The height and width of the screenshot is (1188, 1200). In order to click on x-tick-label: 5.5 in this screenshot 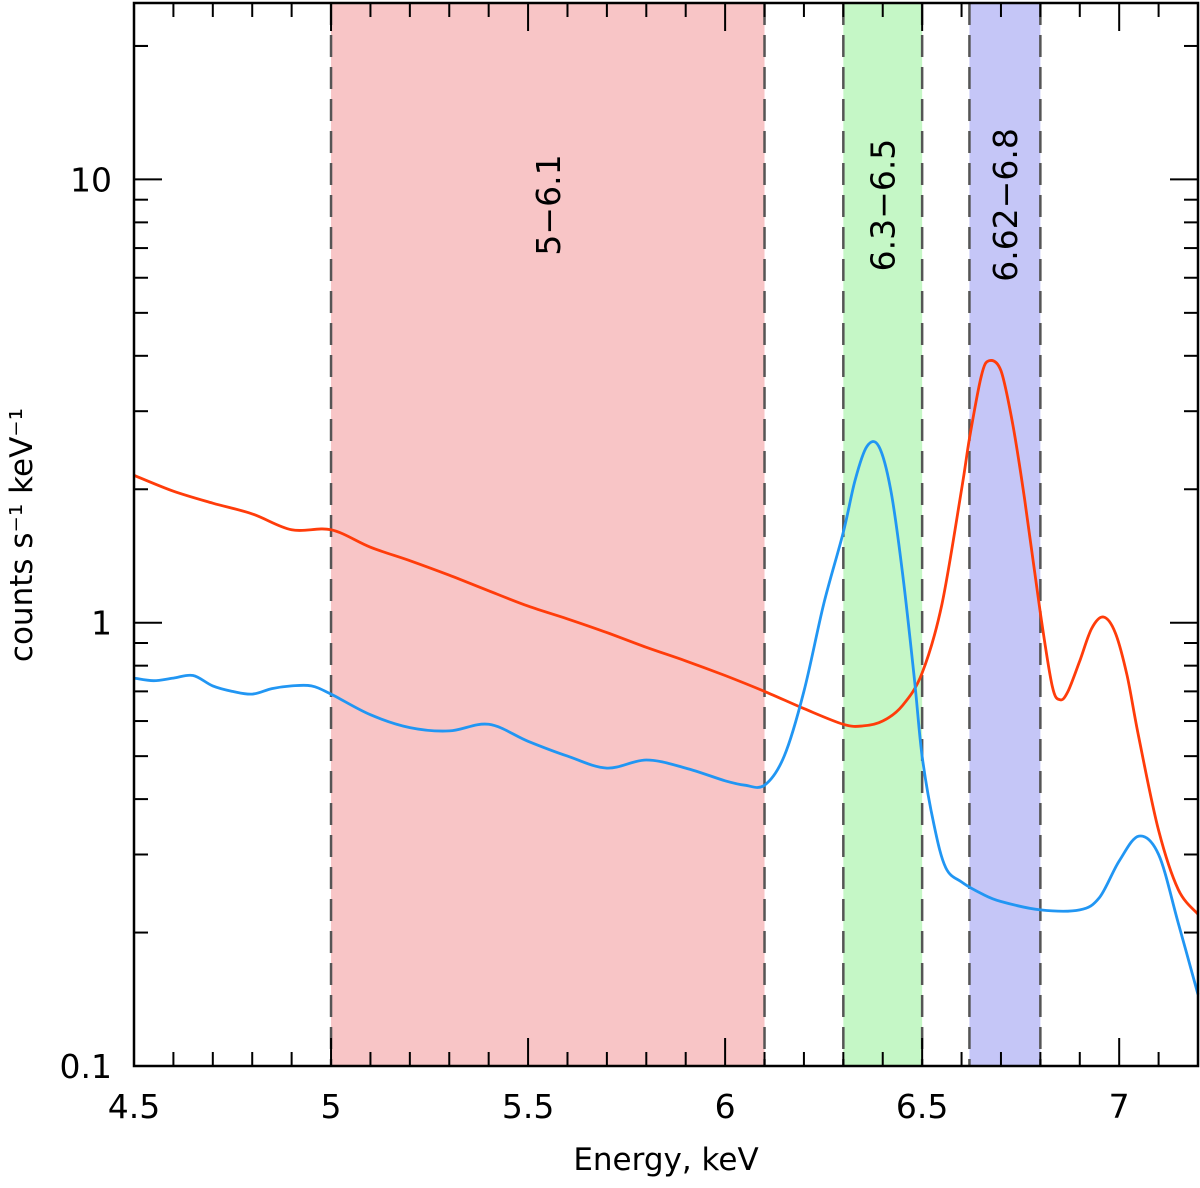, I will do `click(528, 1106)`.